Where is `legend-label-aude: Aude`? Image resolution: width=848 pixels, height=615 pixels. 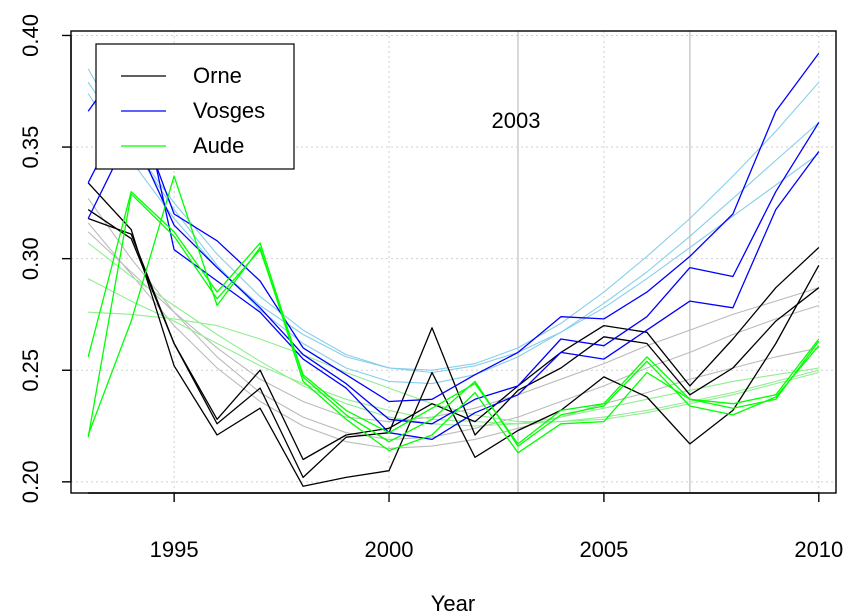 legend-label-aude: Aude is located at coordinates (218, 145).